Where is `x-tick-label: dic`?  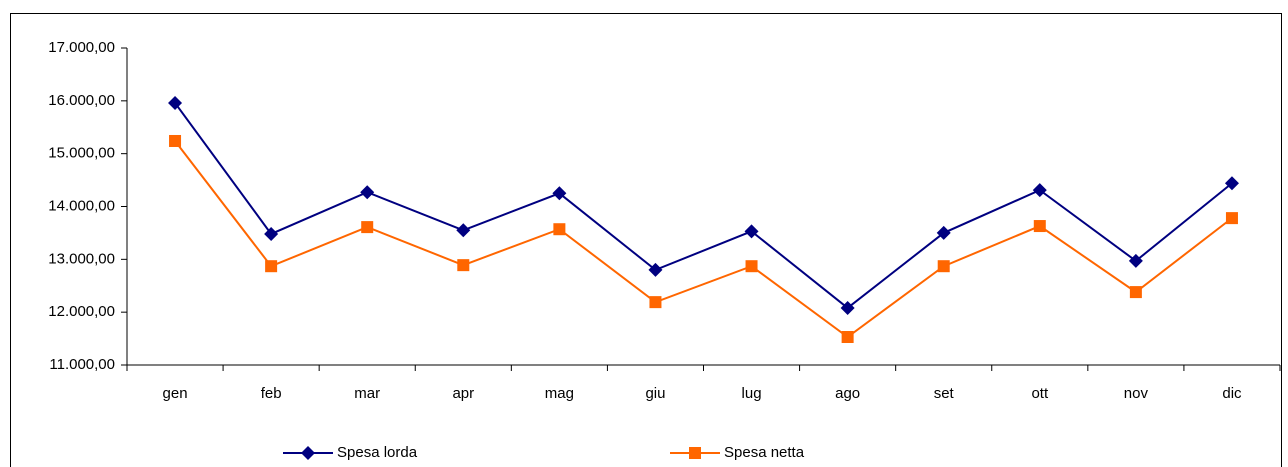
x-tick-label: dic is located at coordinates (1232, 393).